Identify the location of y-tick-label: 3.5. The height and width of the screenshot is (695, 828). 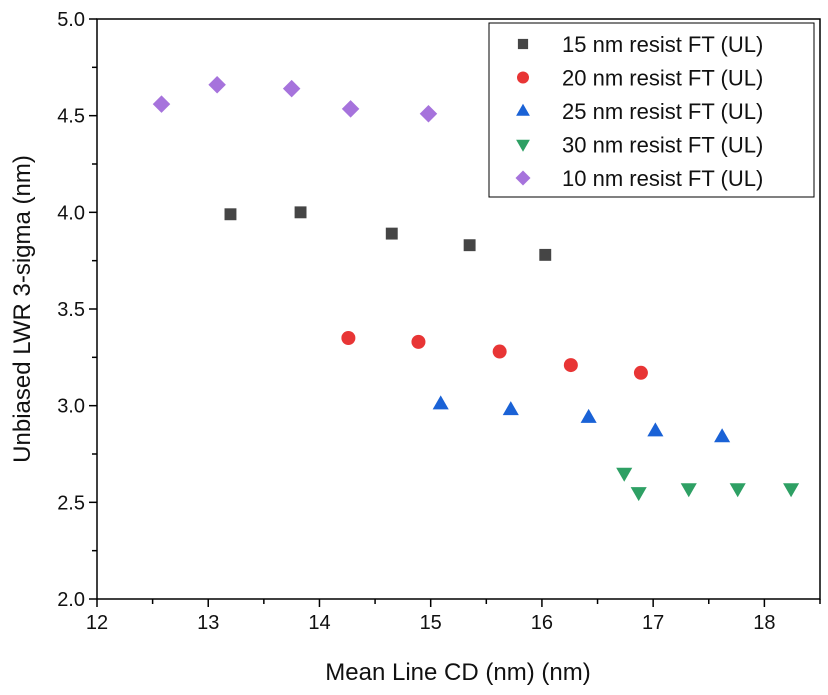
(71, 310).